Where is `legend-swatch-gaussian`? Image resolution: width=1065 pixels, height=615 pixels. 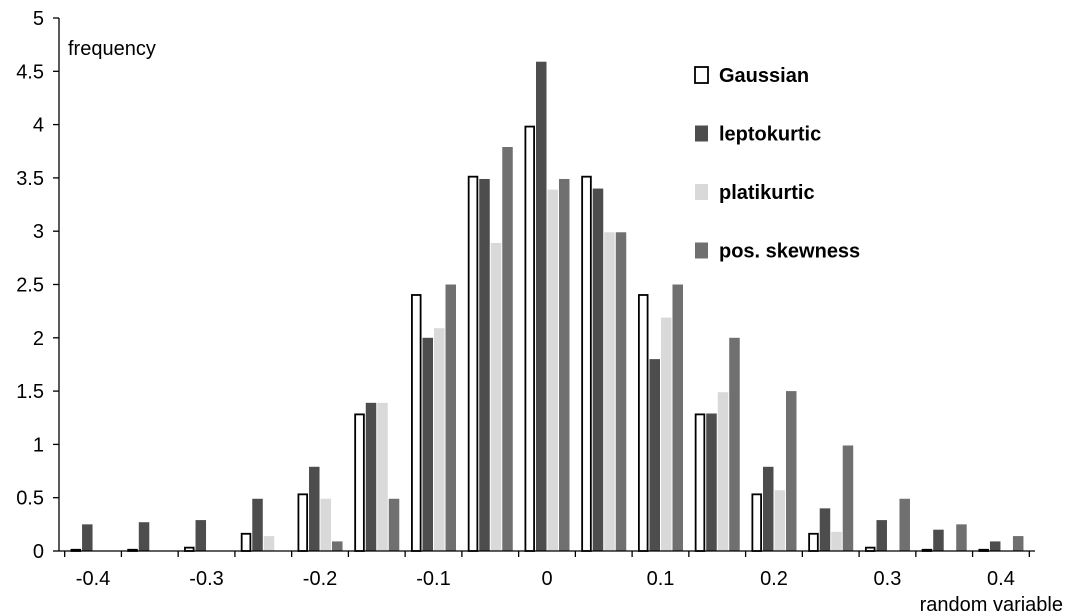
legend-swatch-gaussian is located at coordinates (701, 75).